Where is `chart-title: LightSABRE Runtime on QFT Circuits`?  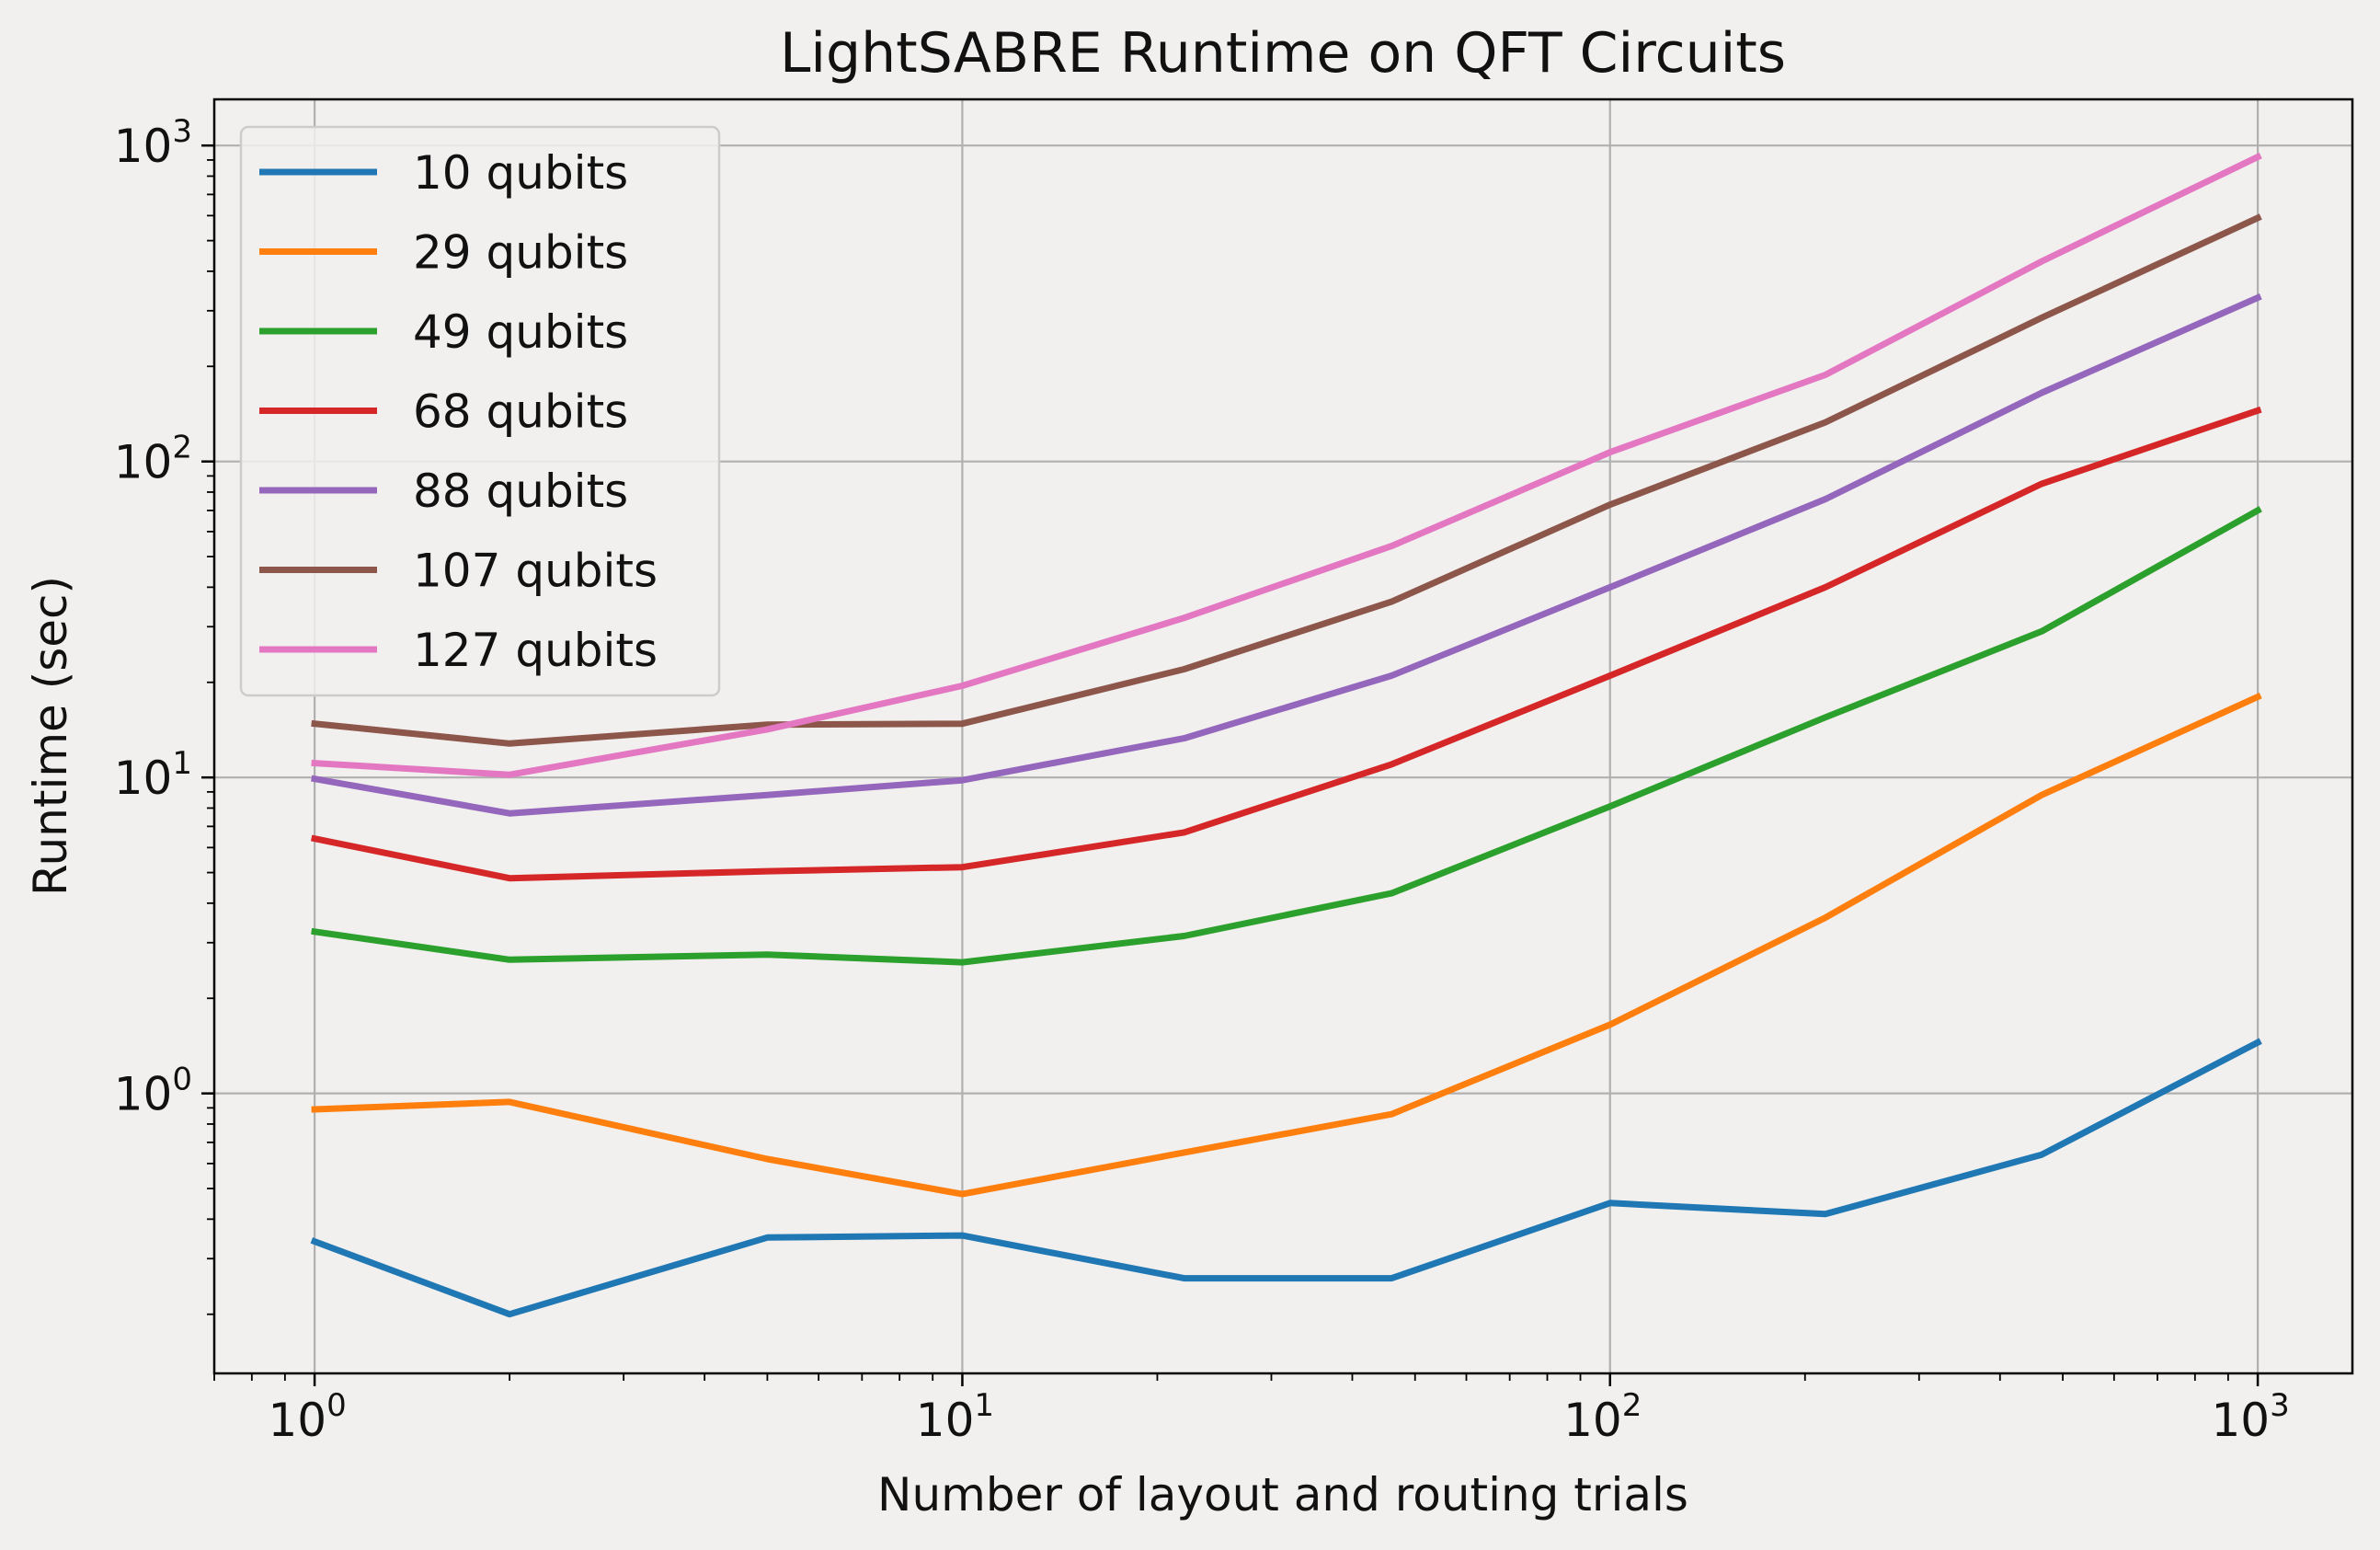
chart-title: LightSABRE Runtime on QFT Circuits is located at coordinates (1283, 54).